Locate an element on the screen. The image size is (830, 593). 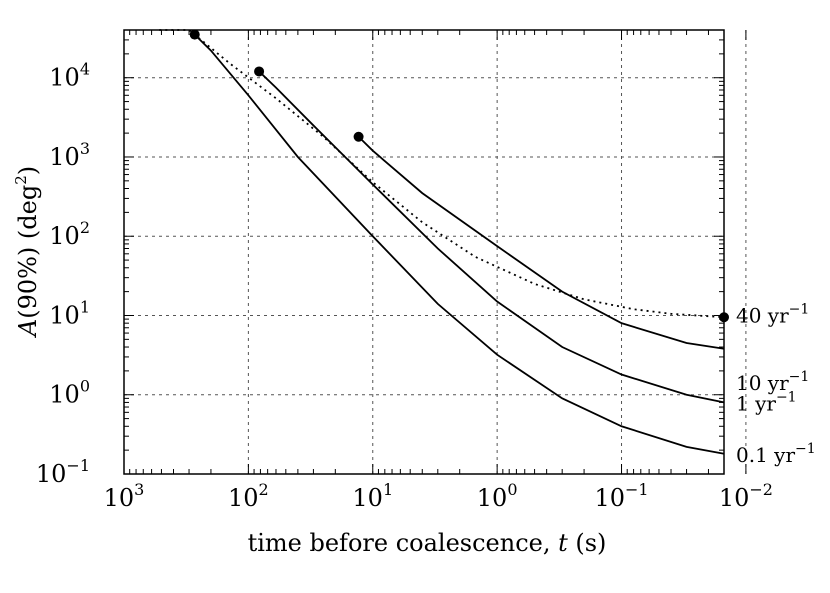
y-tick-exp: 3 is located at coordinates (85, 148).